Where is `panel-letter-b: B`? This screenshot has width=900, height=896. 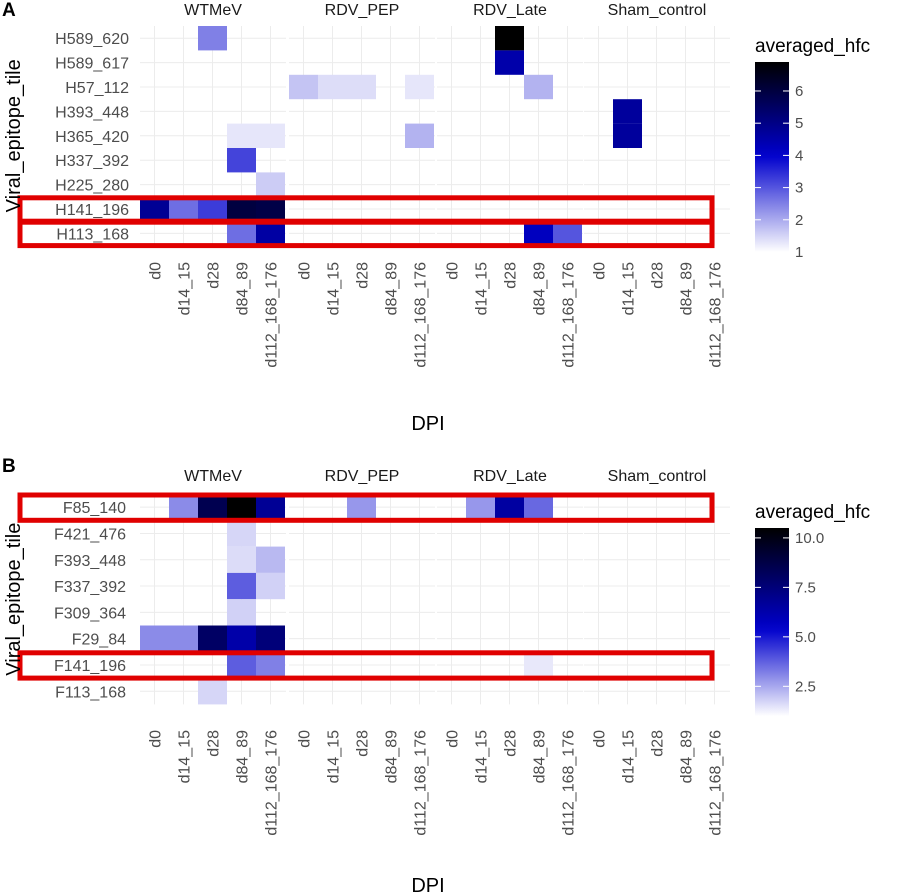 panel-letter-b: B is located at coordinates (9, 466).